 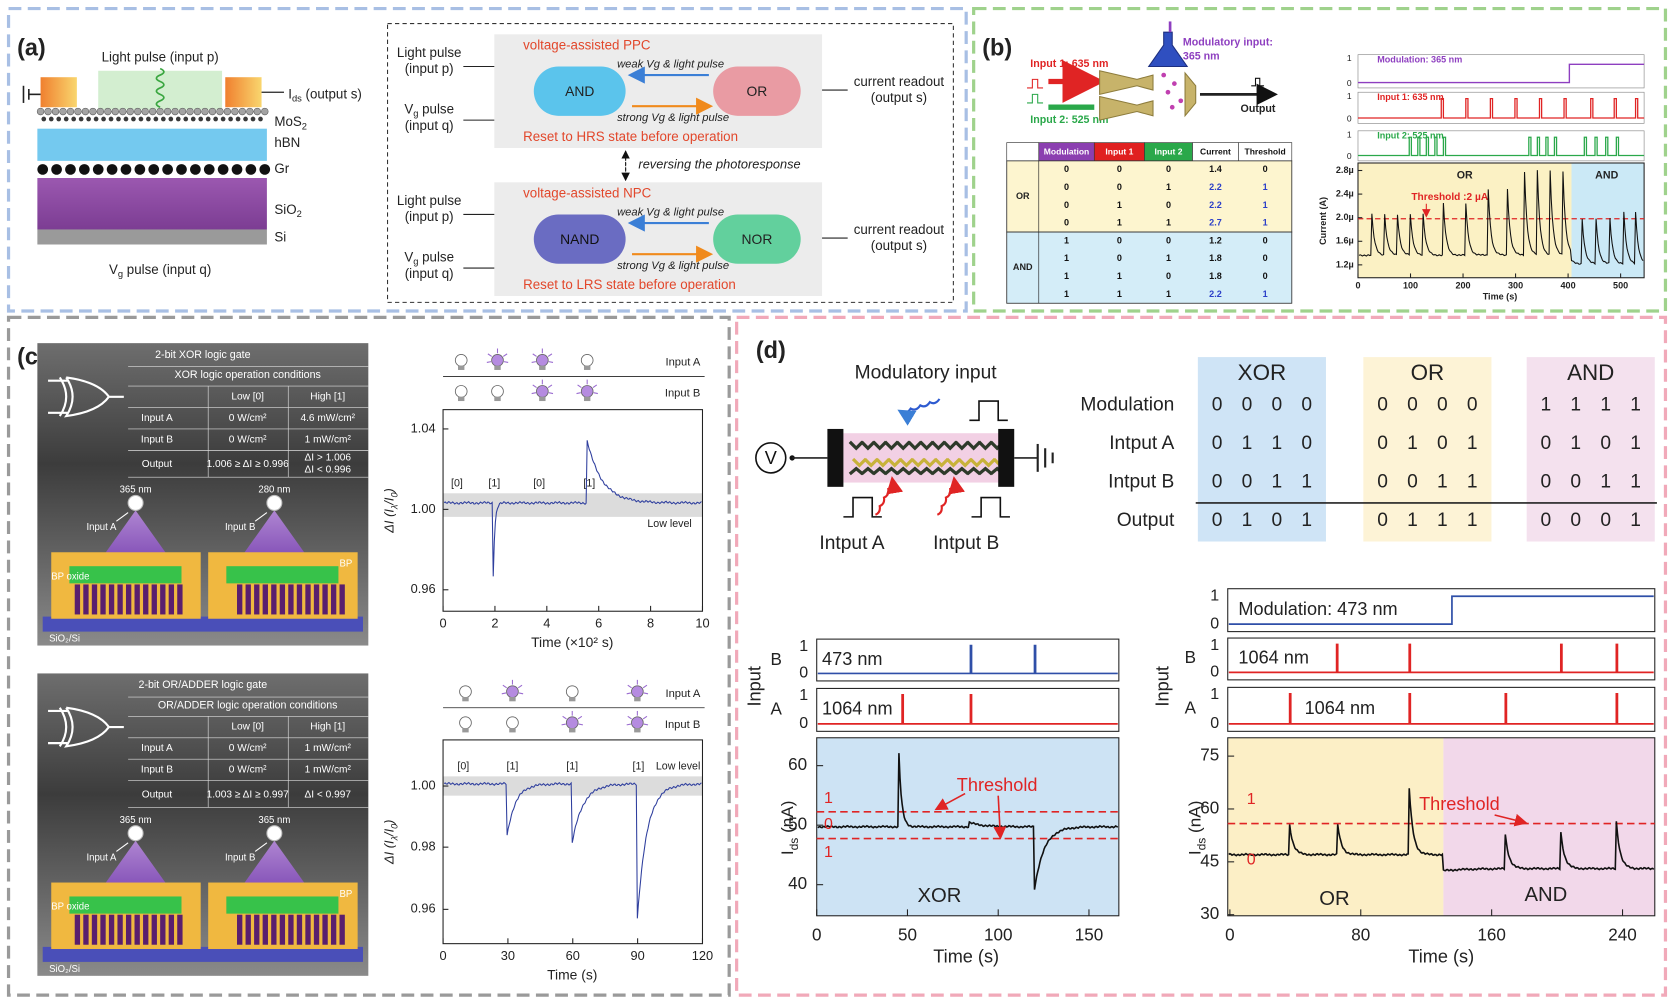 I want to click on low-level-band, so click(x=573, y=786).